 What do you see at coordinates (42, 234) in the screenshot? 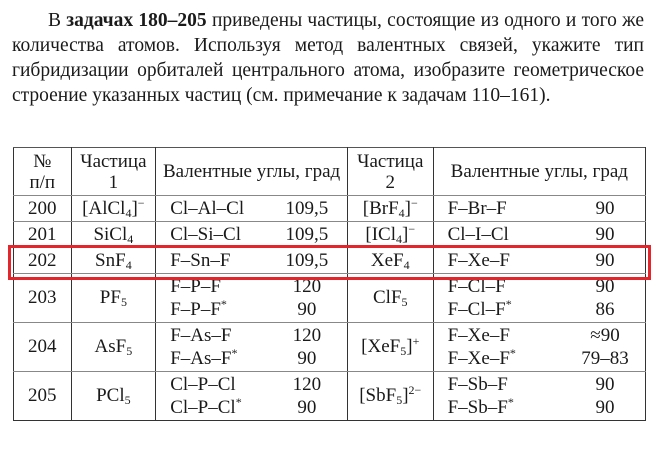
I see `row-number: 201` at bounding box center [42, 234].